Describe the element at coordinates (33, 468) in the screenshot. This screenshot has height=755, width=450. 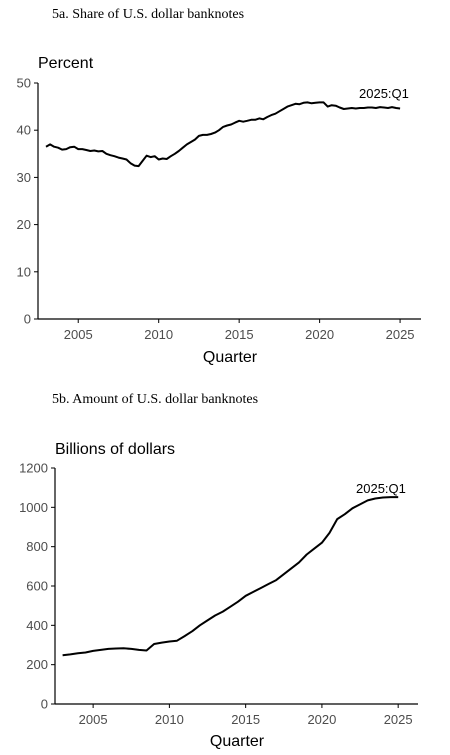
I see `y-tick-label: 1200` at that location.